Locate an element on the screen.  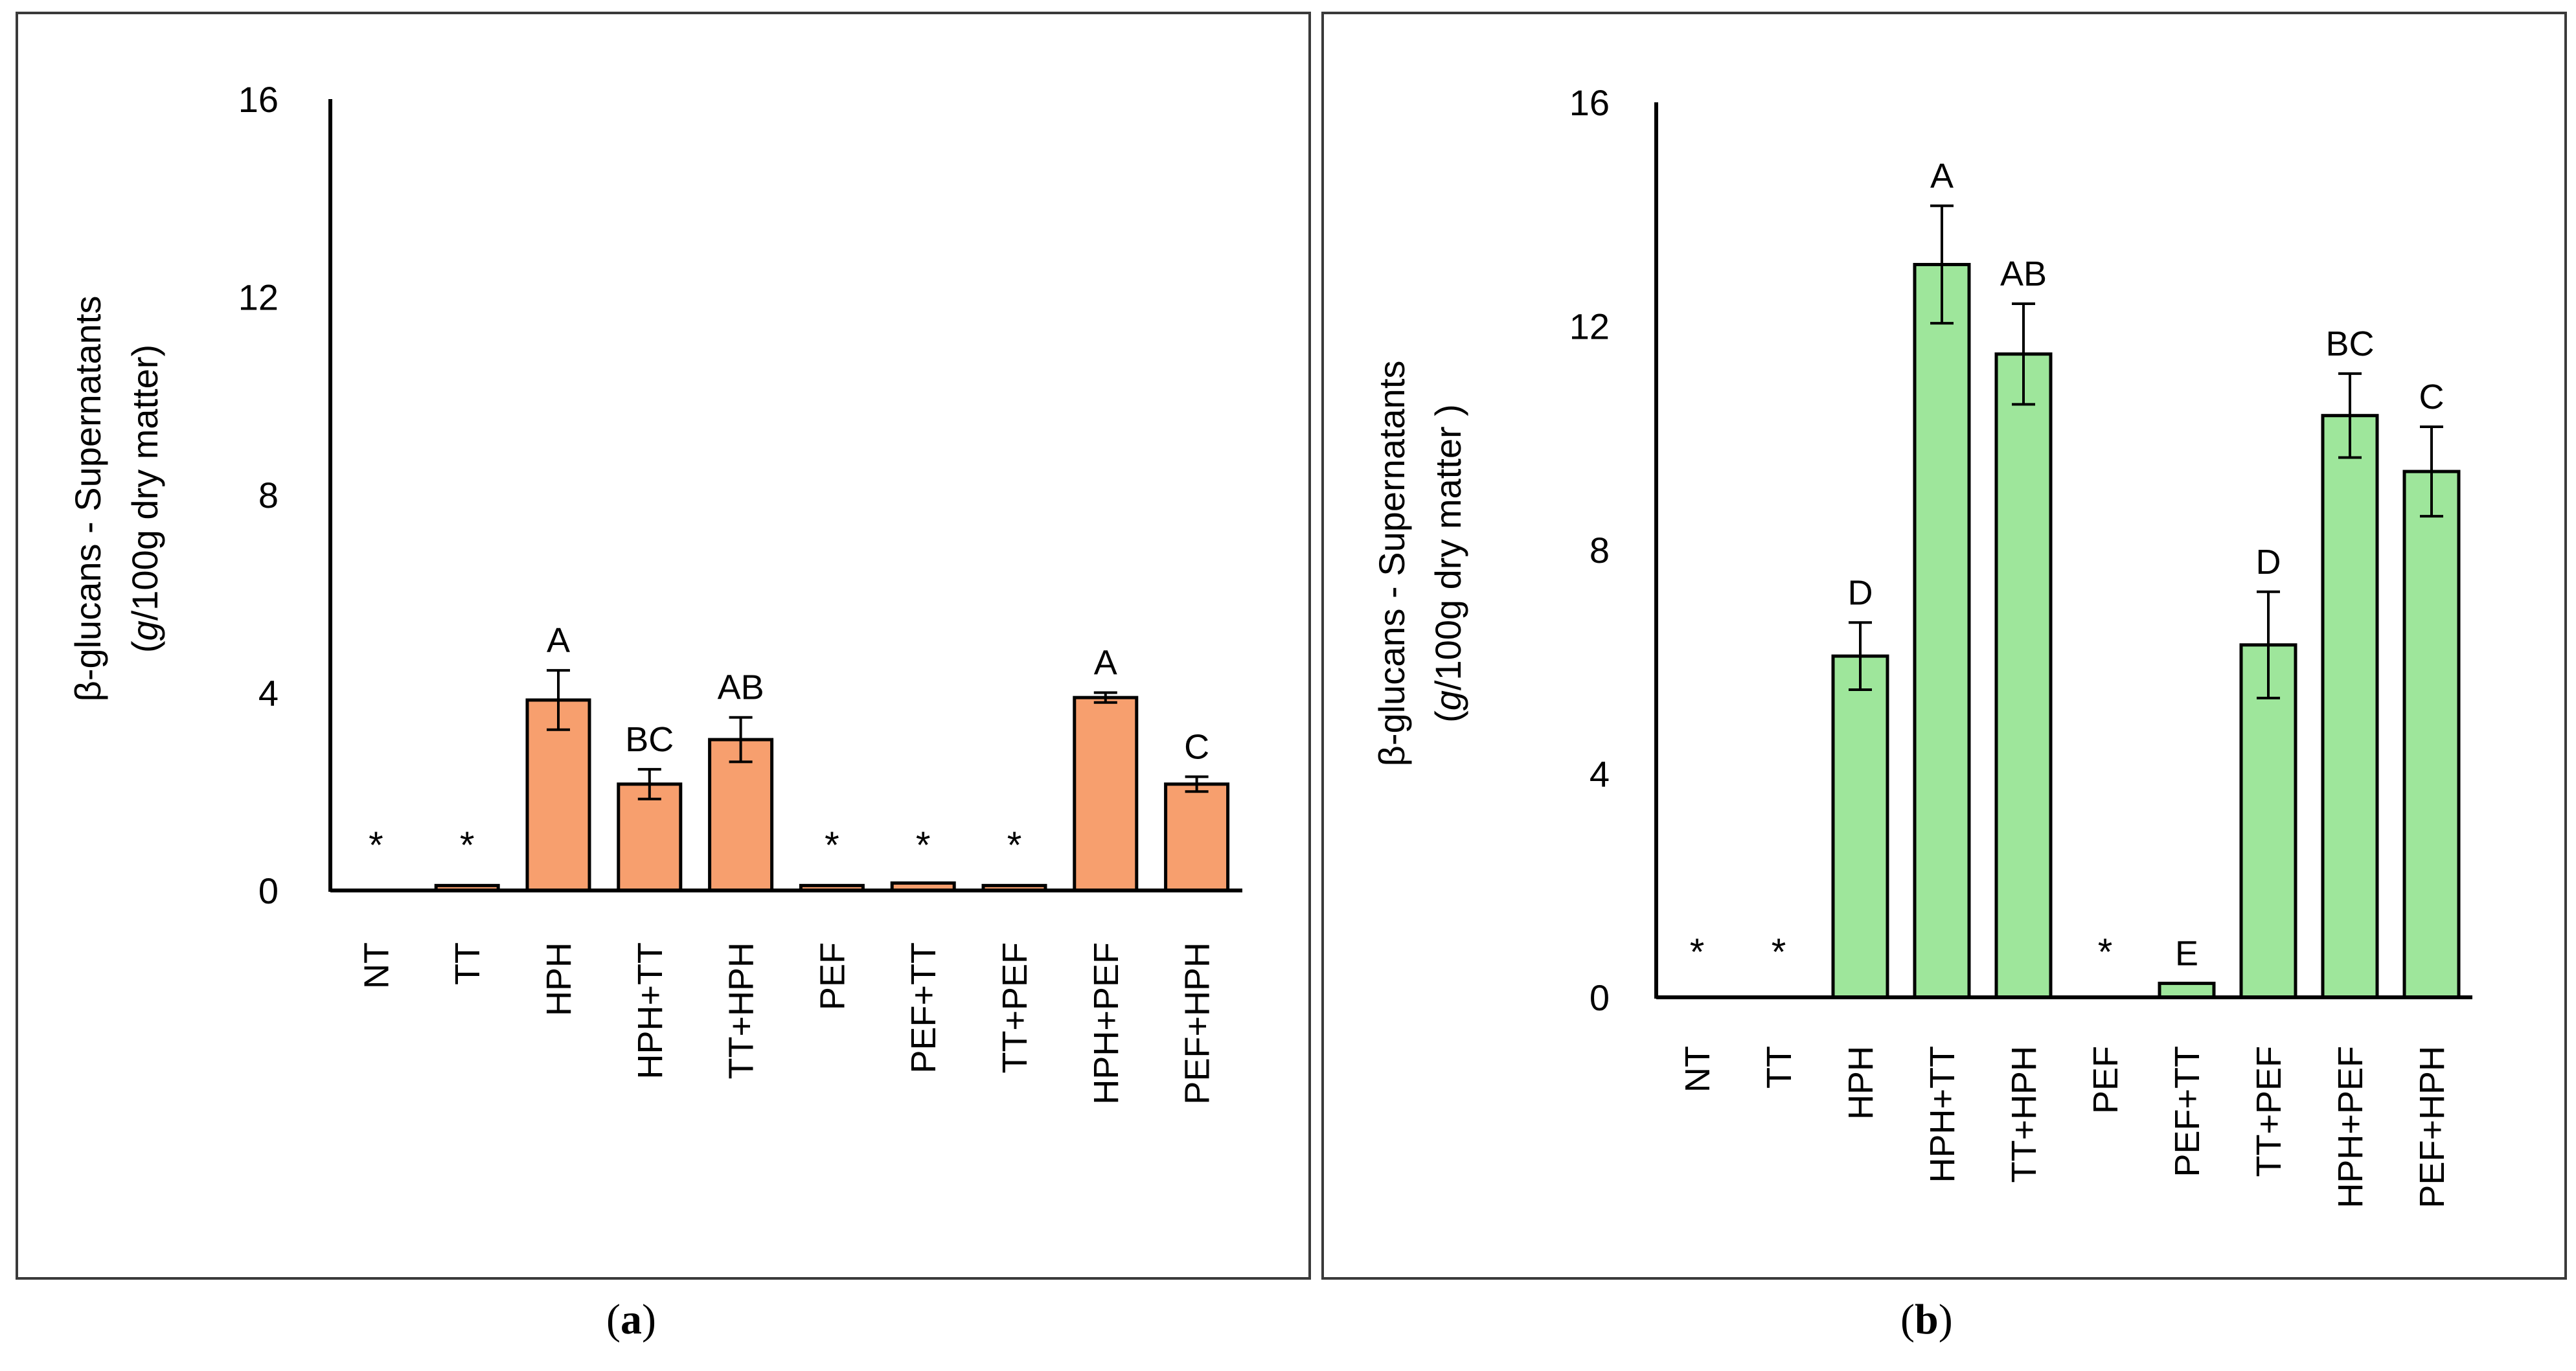
panel-a-ytick-label: 16 is located at coordinates (259, 99).